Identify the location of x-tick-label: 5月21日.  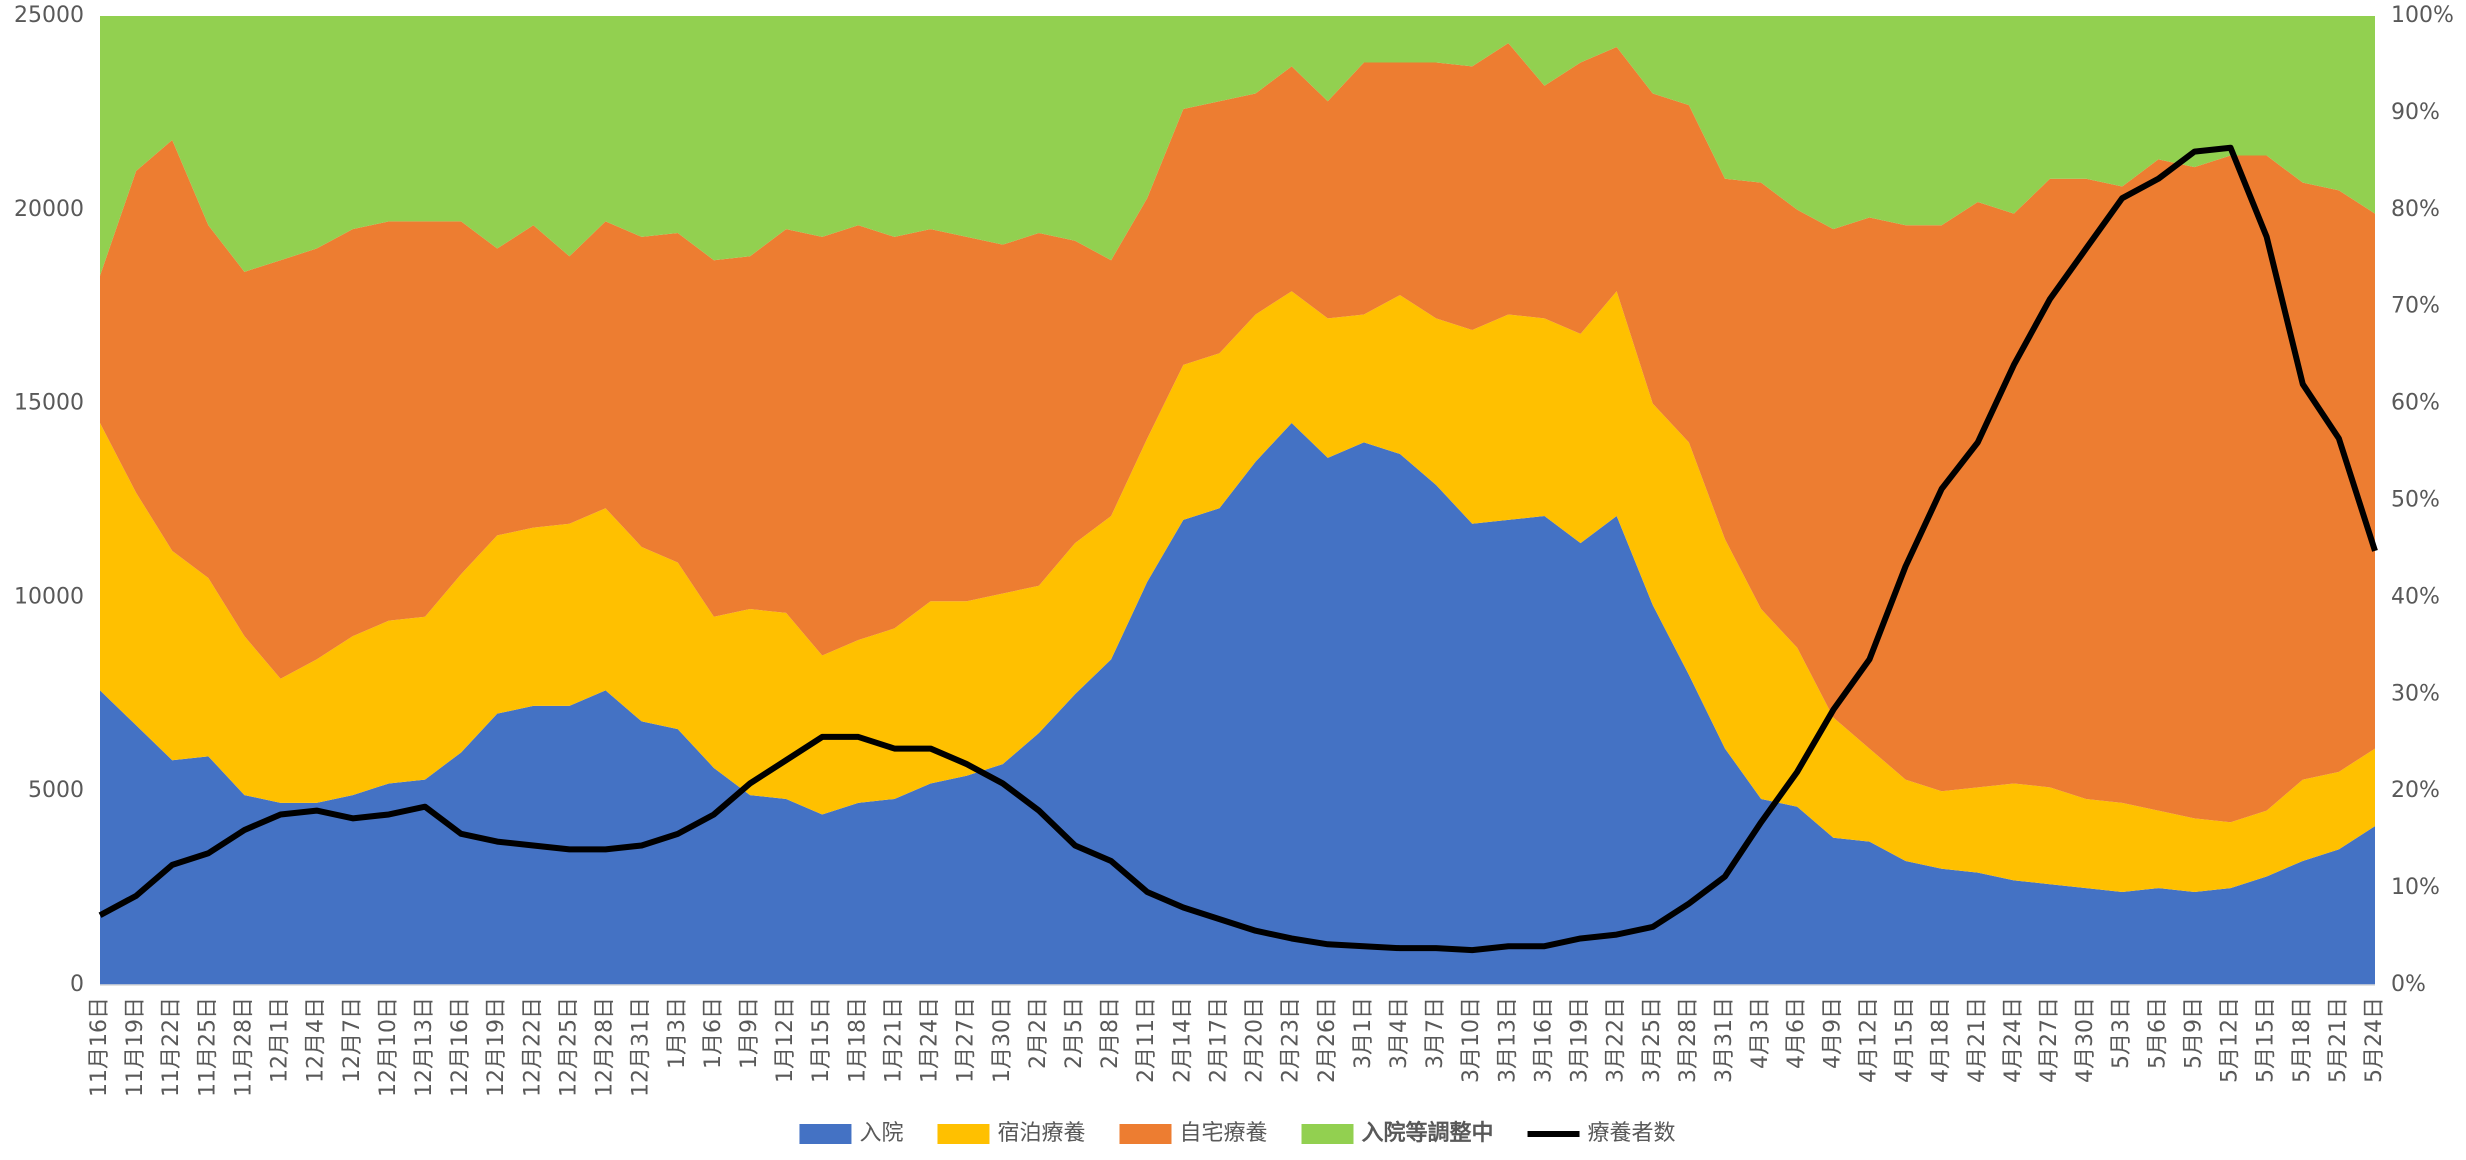
(2338, 1040).